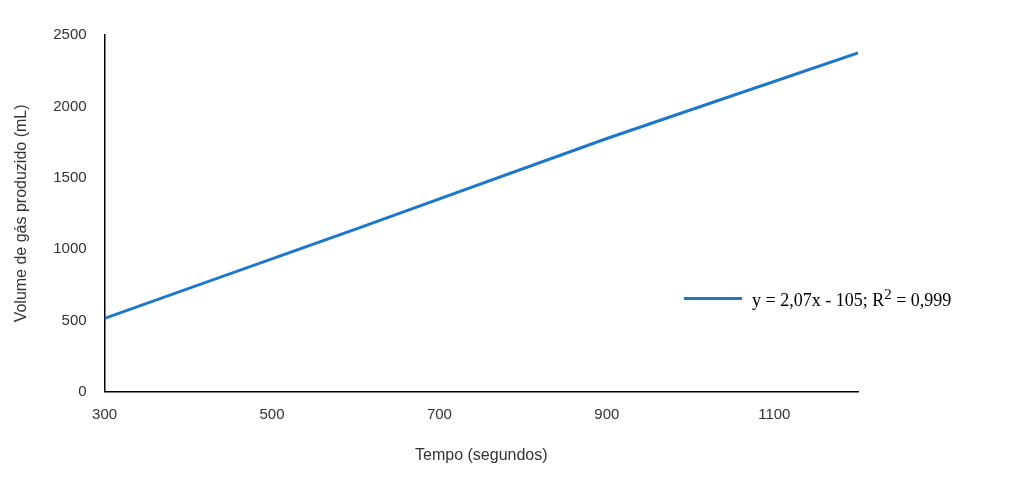  Describe the element at coordinates (272, 413) in the screenshot. I see `x-tick-label: 500` at that location.